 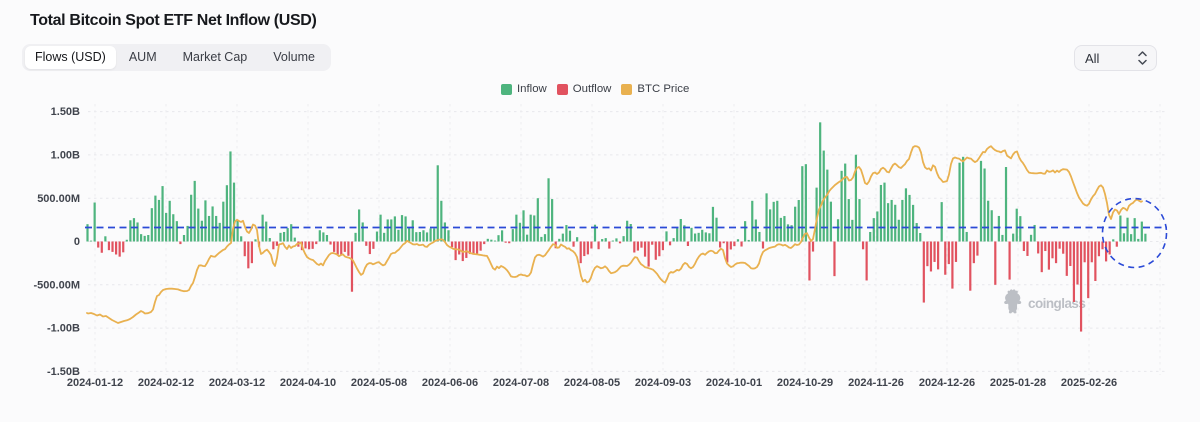 What do you see at coordinates (237, 383) in the screenshot?
I see `svg-text: 2024-03-12` at bounding box center [237, 383].